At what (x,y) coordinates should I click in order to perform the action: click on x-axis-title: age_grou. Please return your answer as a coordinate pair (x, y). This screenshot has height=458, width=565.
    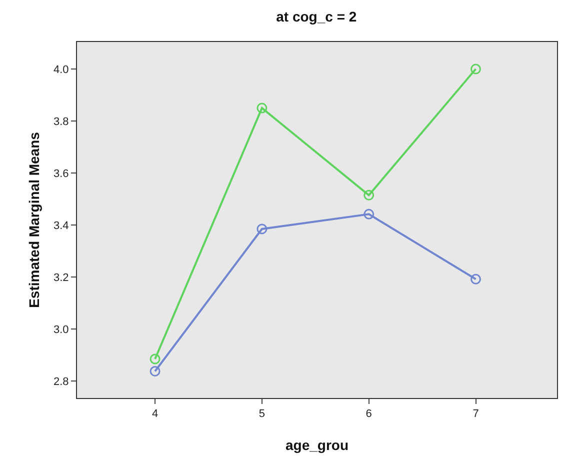
    Looking at the image, I should click on (317, 445).